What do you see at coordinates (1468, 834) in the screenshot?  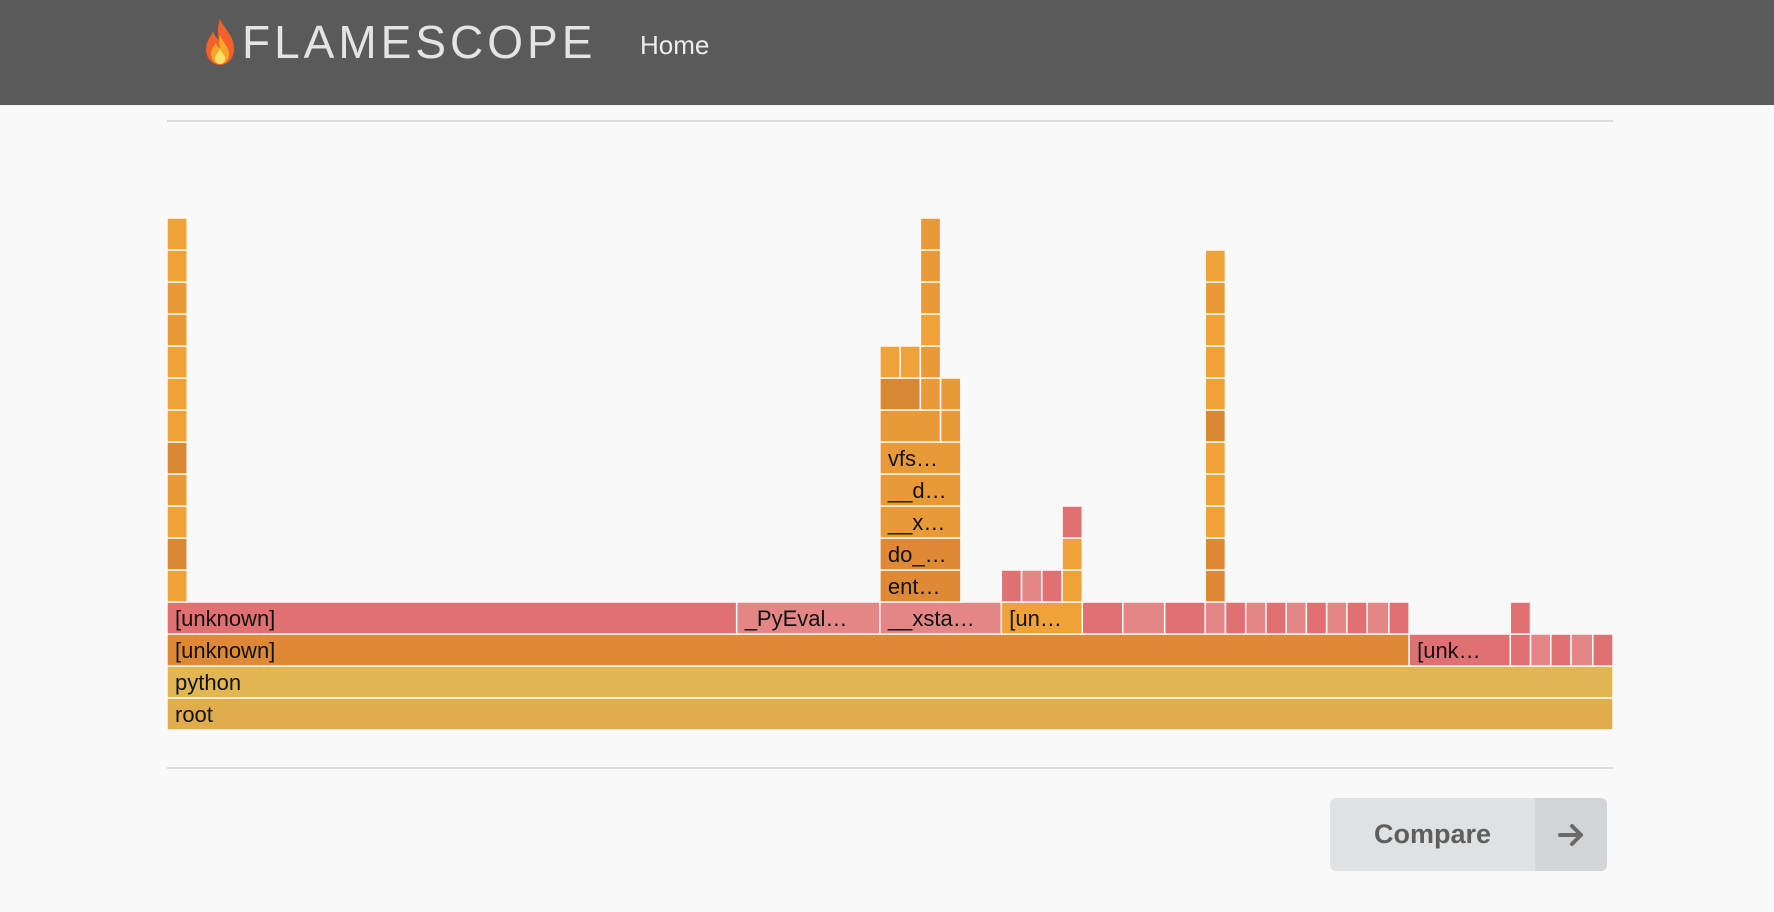 I see `compare-button: Compare` at bounding box center [1468, 834].